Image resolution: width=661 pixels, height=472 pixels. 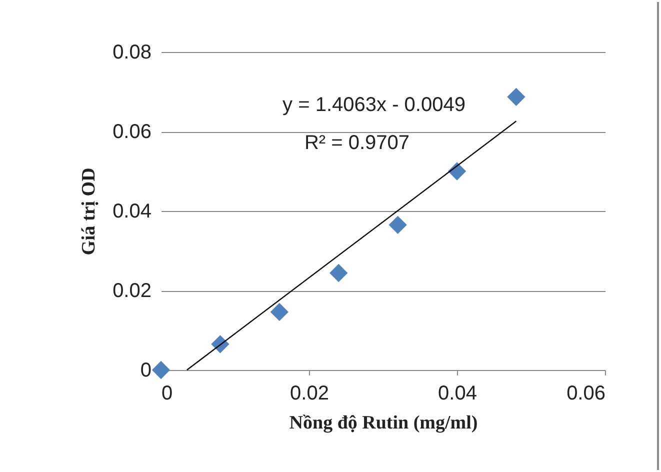 I want to click on x-axis-title: Nồng độ Rutin (mg/ml), so click(x=383, y=423).